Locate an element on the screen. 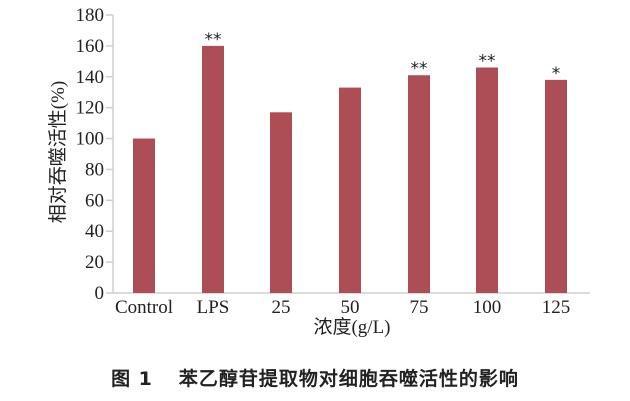 This screenshot has width=630, height=401. figure-number: 图 1 is located at coordinates (132, 379).